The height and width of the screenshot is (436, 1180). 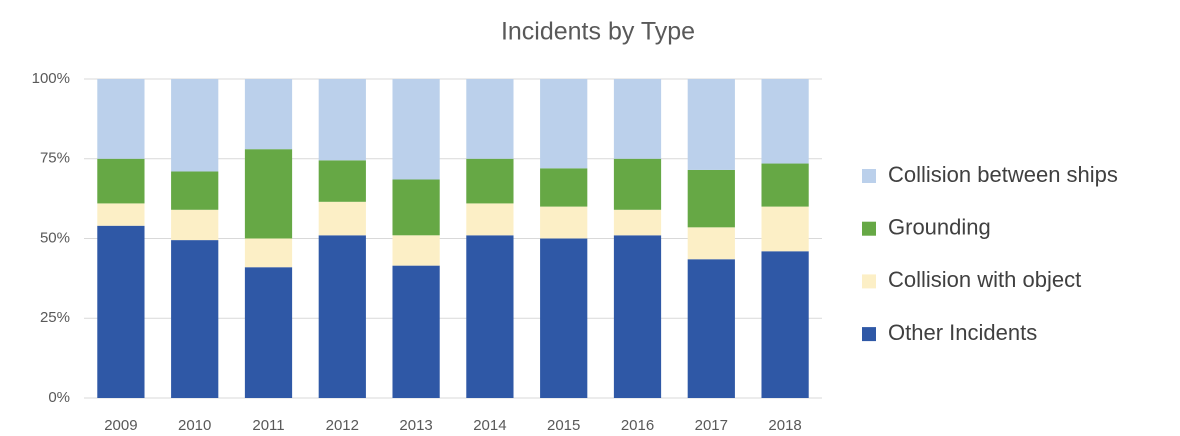 What do you see at coordinates (598, 32) in the screenshot?
I see `chart-title: Incidents by Type` at bounding box center [598, 32].